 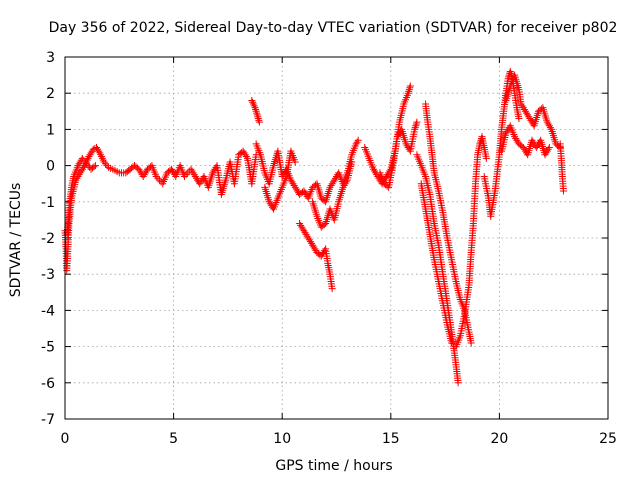 What do you see at coordinates (48, 203) in the screenshot?
I see `y-tick-label: -1` at bounding box center [48, 203].